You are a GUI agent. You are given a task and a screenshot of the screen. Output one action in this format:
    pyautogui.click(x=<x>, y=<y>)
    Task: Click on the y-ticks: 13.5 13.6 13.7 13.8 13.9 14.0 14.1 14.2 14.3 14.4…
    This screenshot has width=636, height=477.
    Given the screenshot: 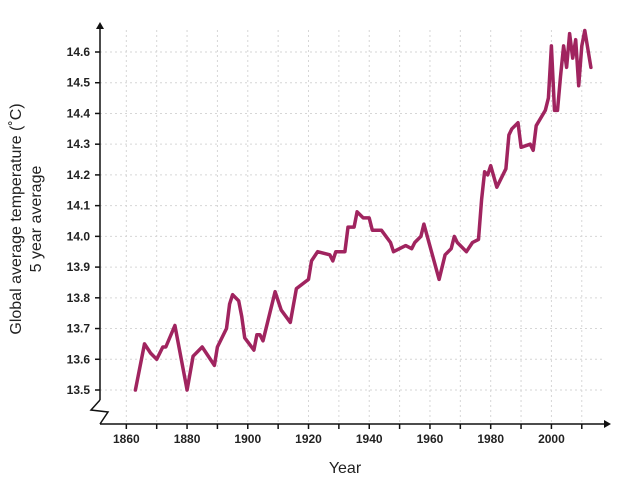 What is the action you would take?
    pyautogui.click(x=83, y=221)
    